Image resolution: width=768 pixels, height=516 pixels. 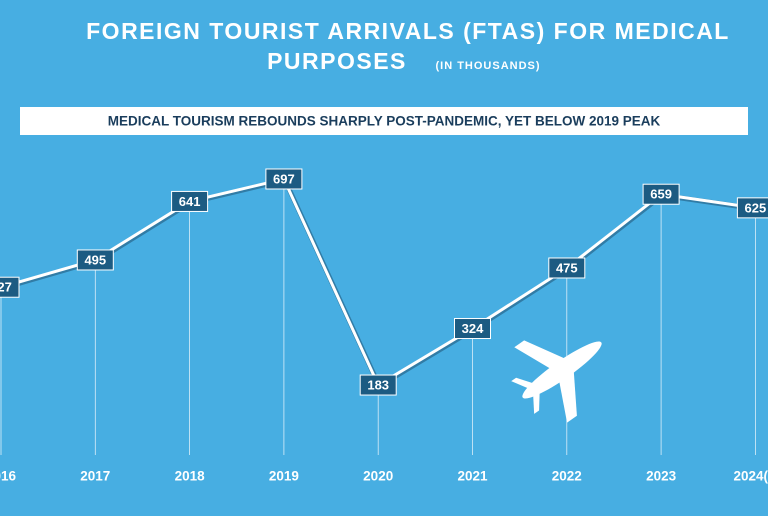 I want to click on chart-title: PURPOSES, so click(x=337, y=61).